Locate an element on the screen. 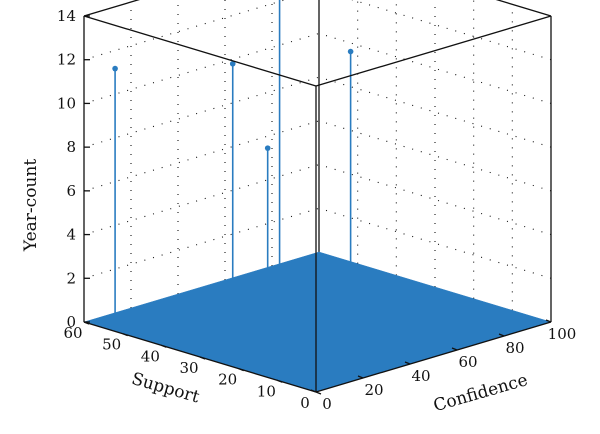 The height and width of the screenshot is (434, 600). y-tick-label: 60 is located at coordinates (72, 333).